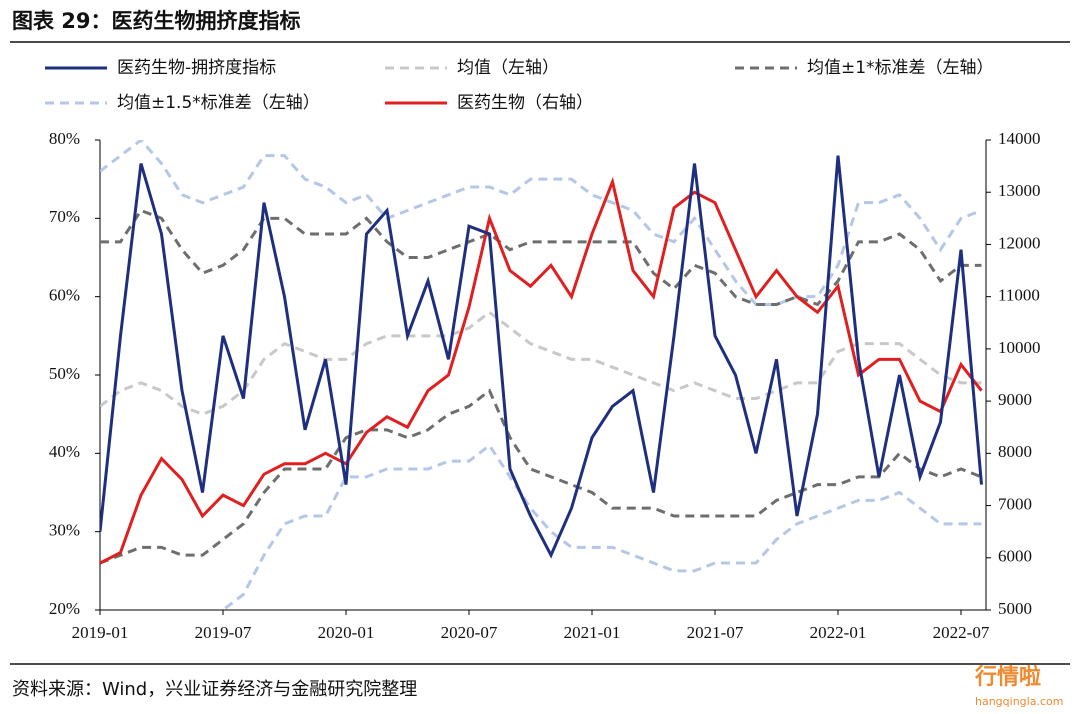  What do you see at coordinates (196, 68) in the screenshot?
I see `legend-label: 医药生物-拥挤度指标` at bounding box center [196, 68].